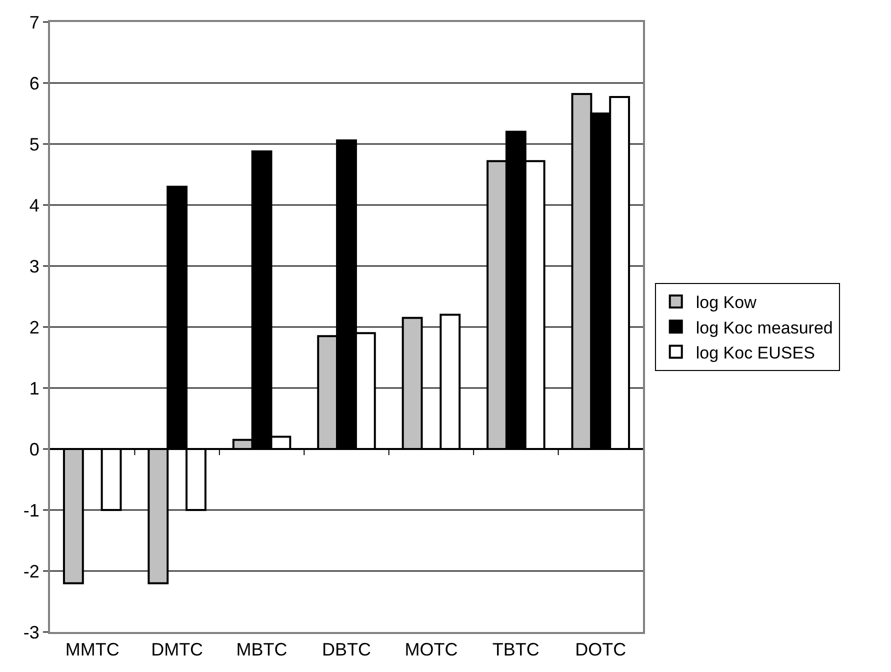 The image size is (891, 672). Describe the element at coordinates (346, 650) in the screenshot. I see `x-tick-label: DBTC` at that location.